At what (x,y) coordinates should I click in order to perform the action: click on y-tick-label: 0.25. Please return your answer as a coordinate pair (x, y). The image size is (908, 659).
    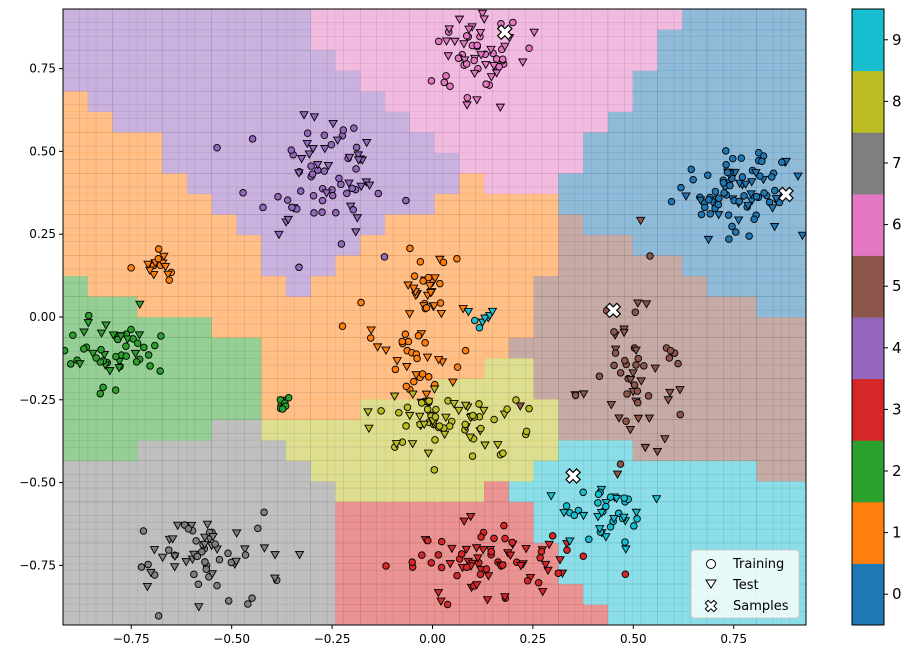
    Looking at the image, I should click on (42, 234).